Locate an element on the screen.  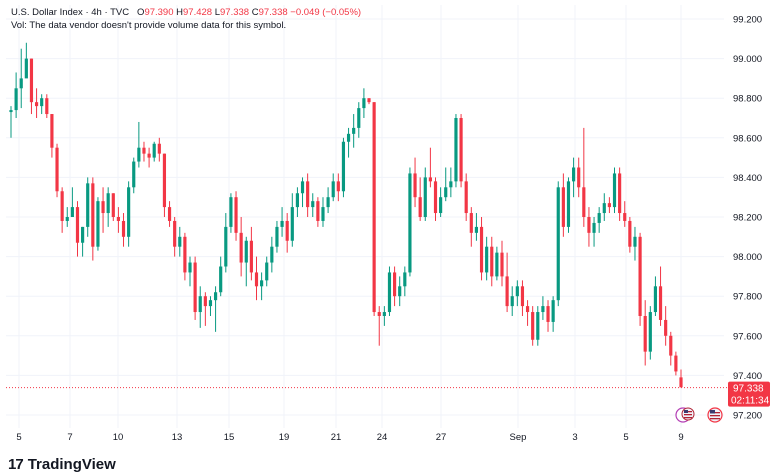
last-price-badge-bg is located at coordinates (749, 394).